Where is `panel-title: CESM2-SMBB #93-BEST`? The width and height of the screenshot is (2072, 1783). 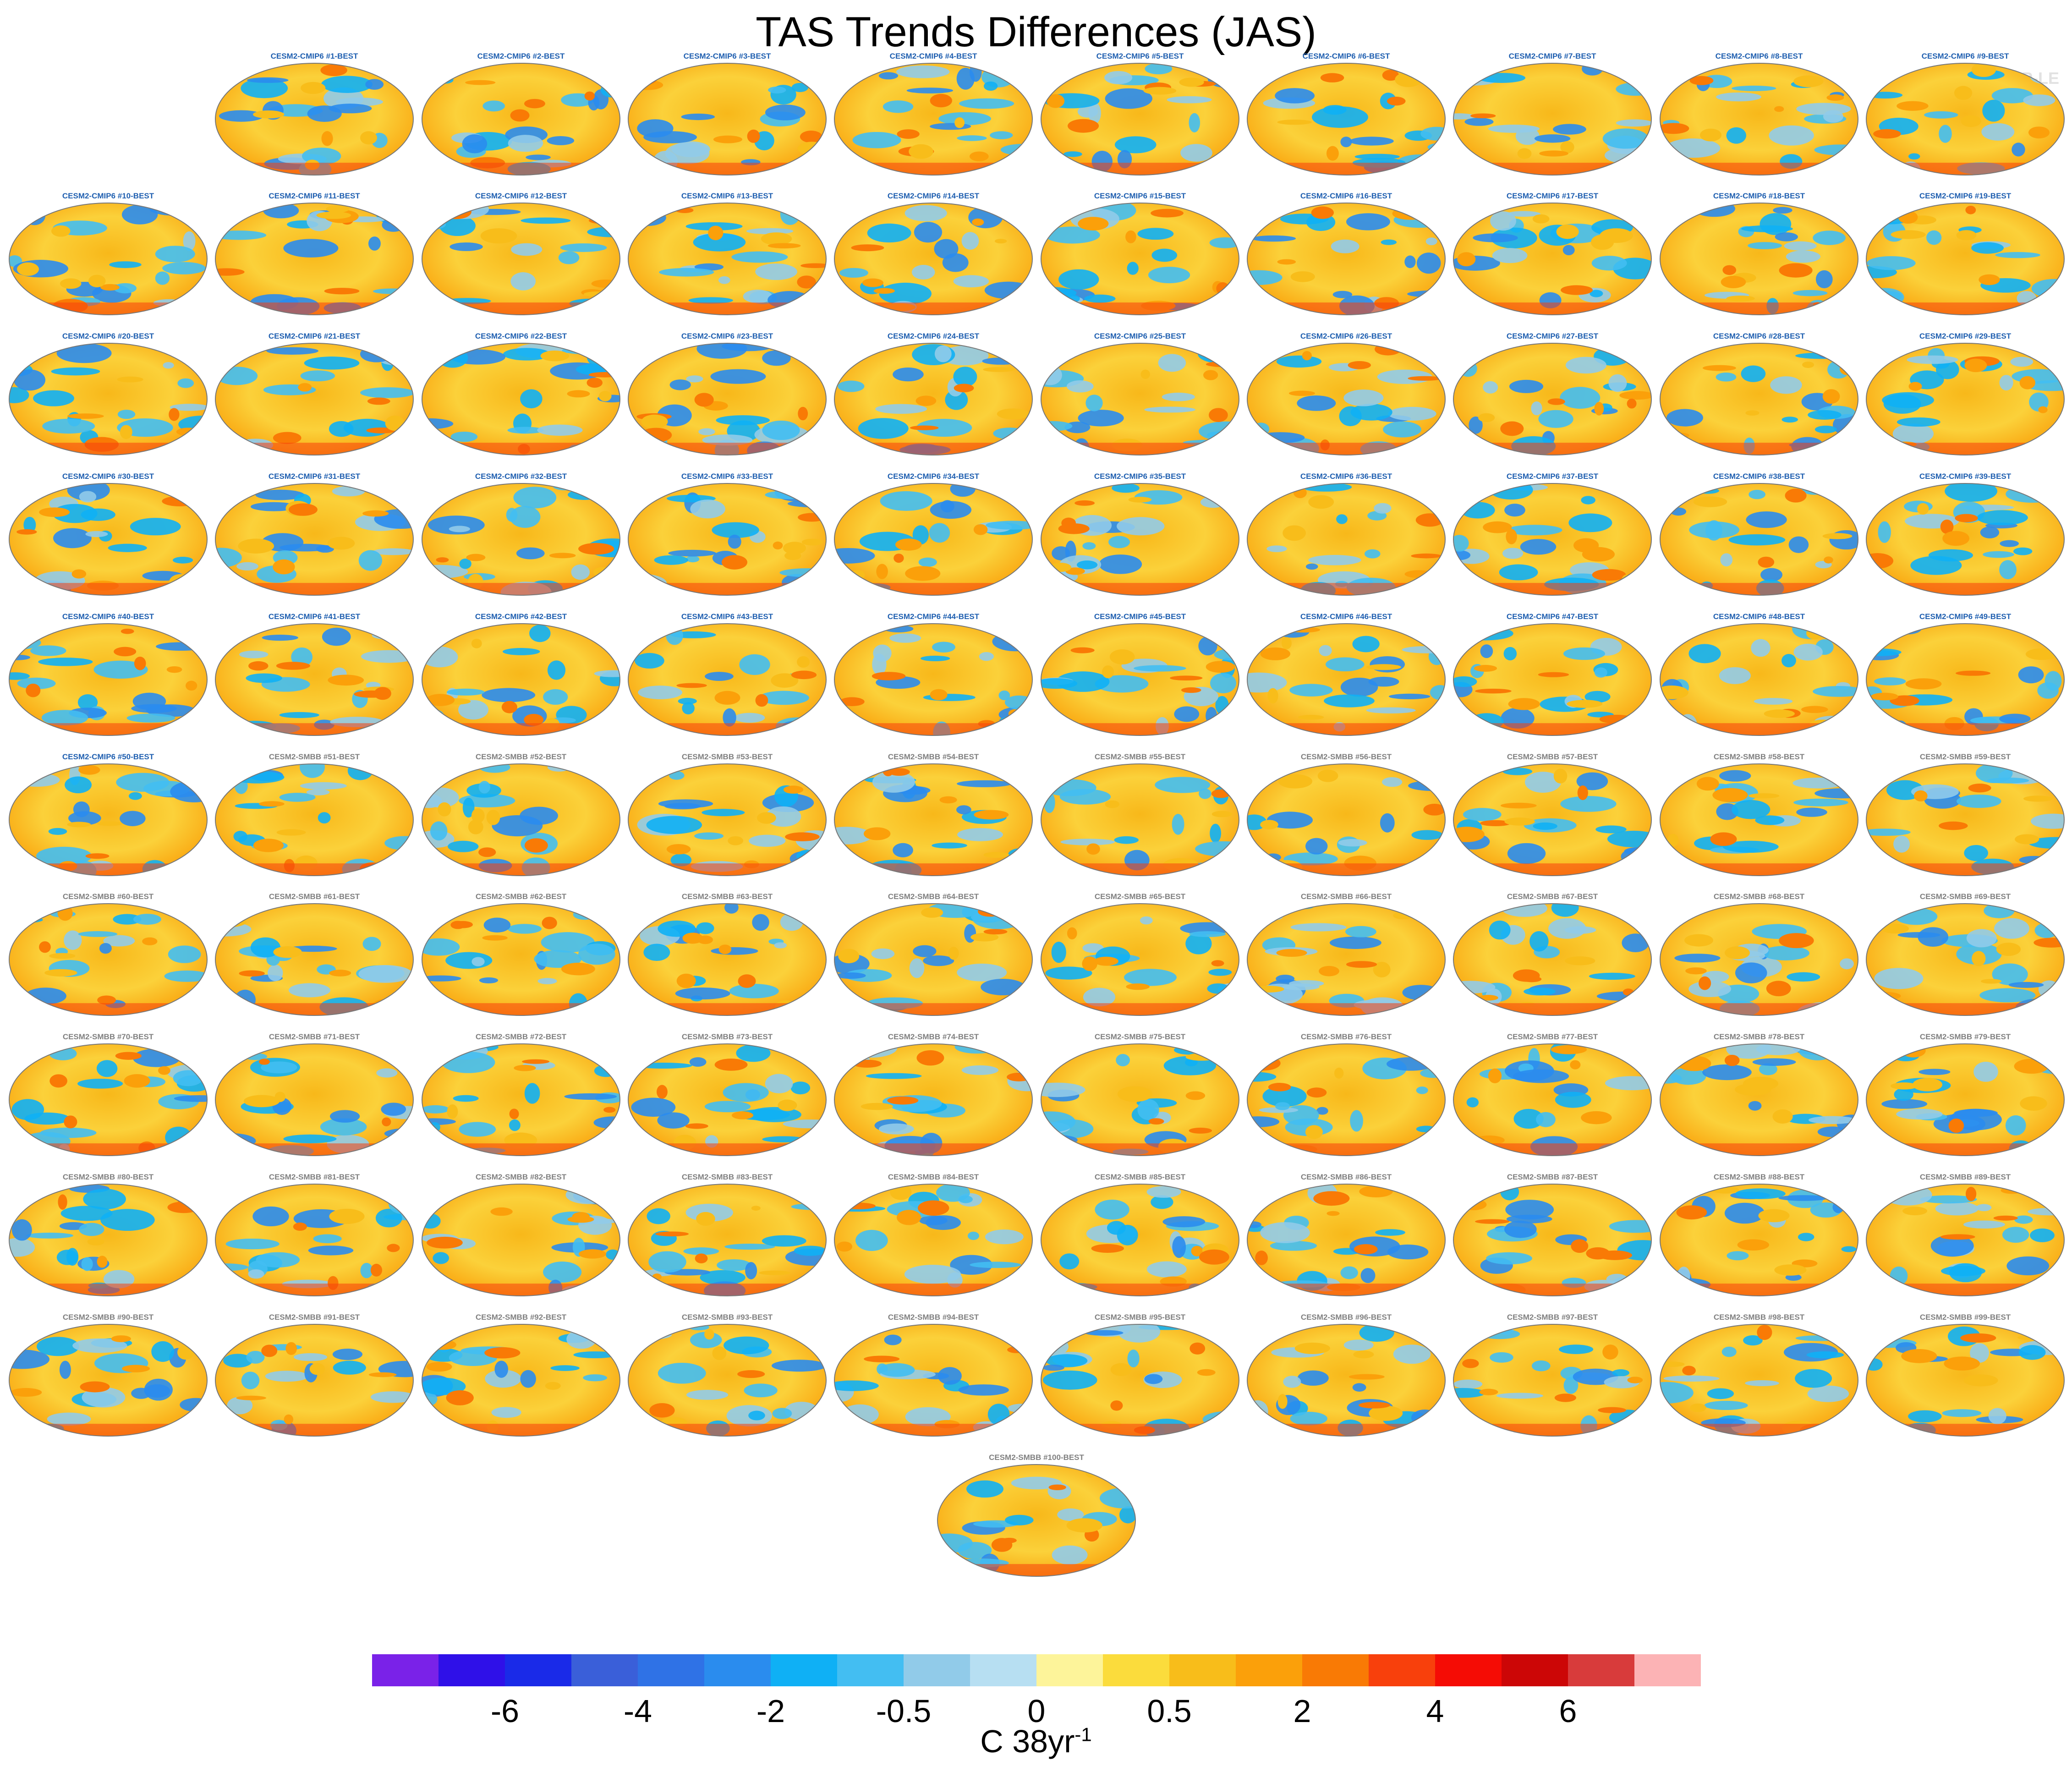
panel-title: CESM2-SMBB #93-BEST is located at coordinates (727, 1317).